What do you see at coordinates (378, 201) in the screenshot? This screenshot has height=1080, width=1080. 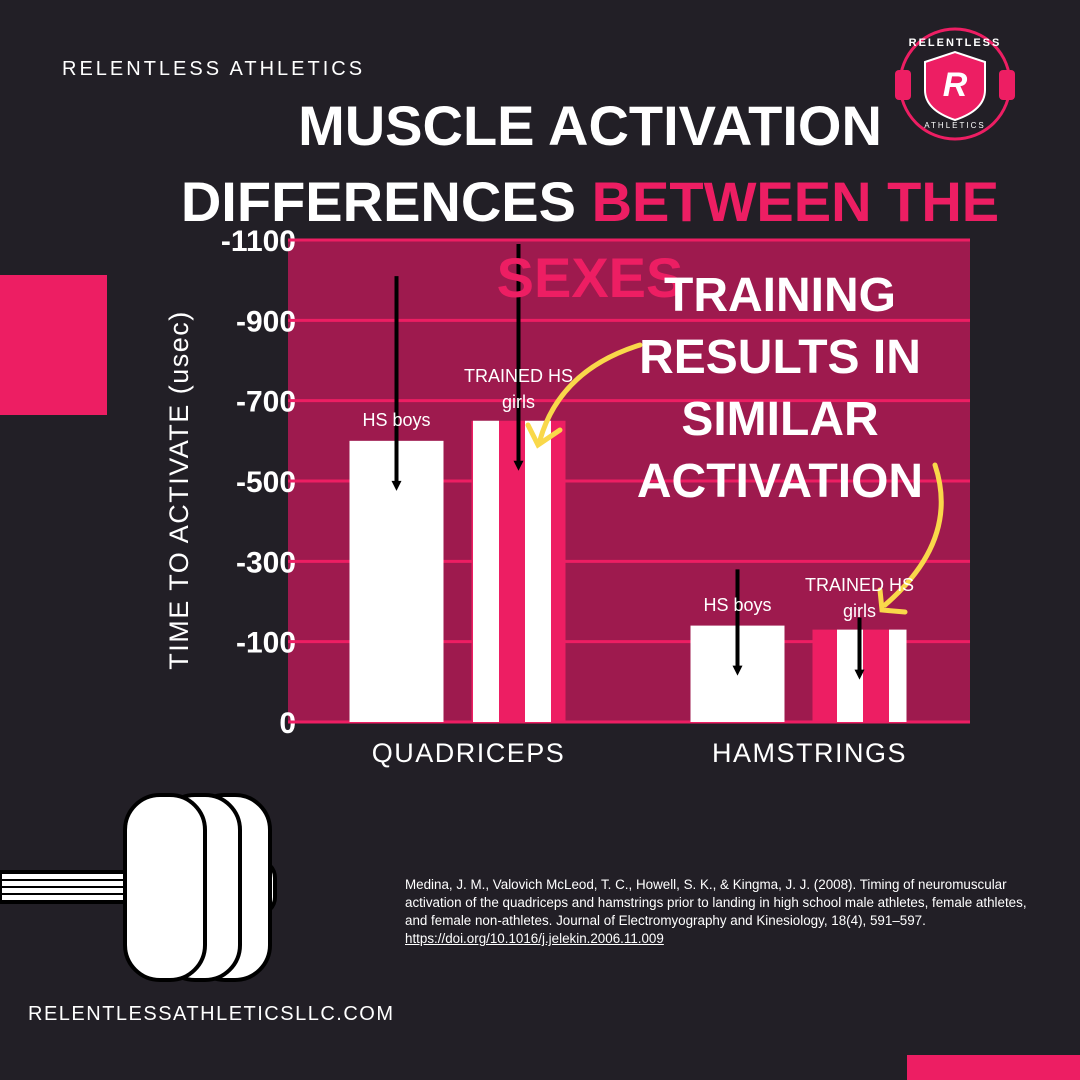 I see `title-line: DIFFERENCES` at bounding box center [378, 201].